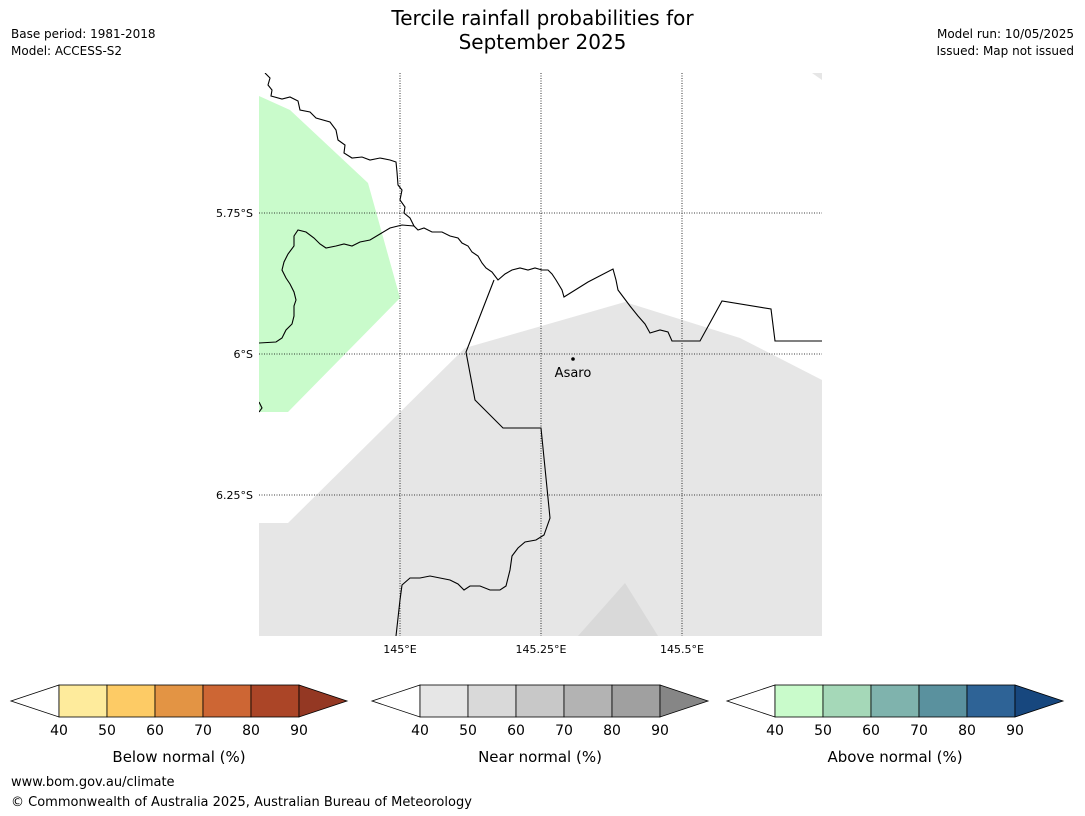  Describe the element at coordinates (473, 457) in the screenshot. I see `province-boundary-south` at that location.